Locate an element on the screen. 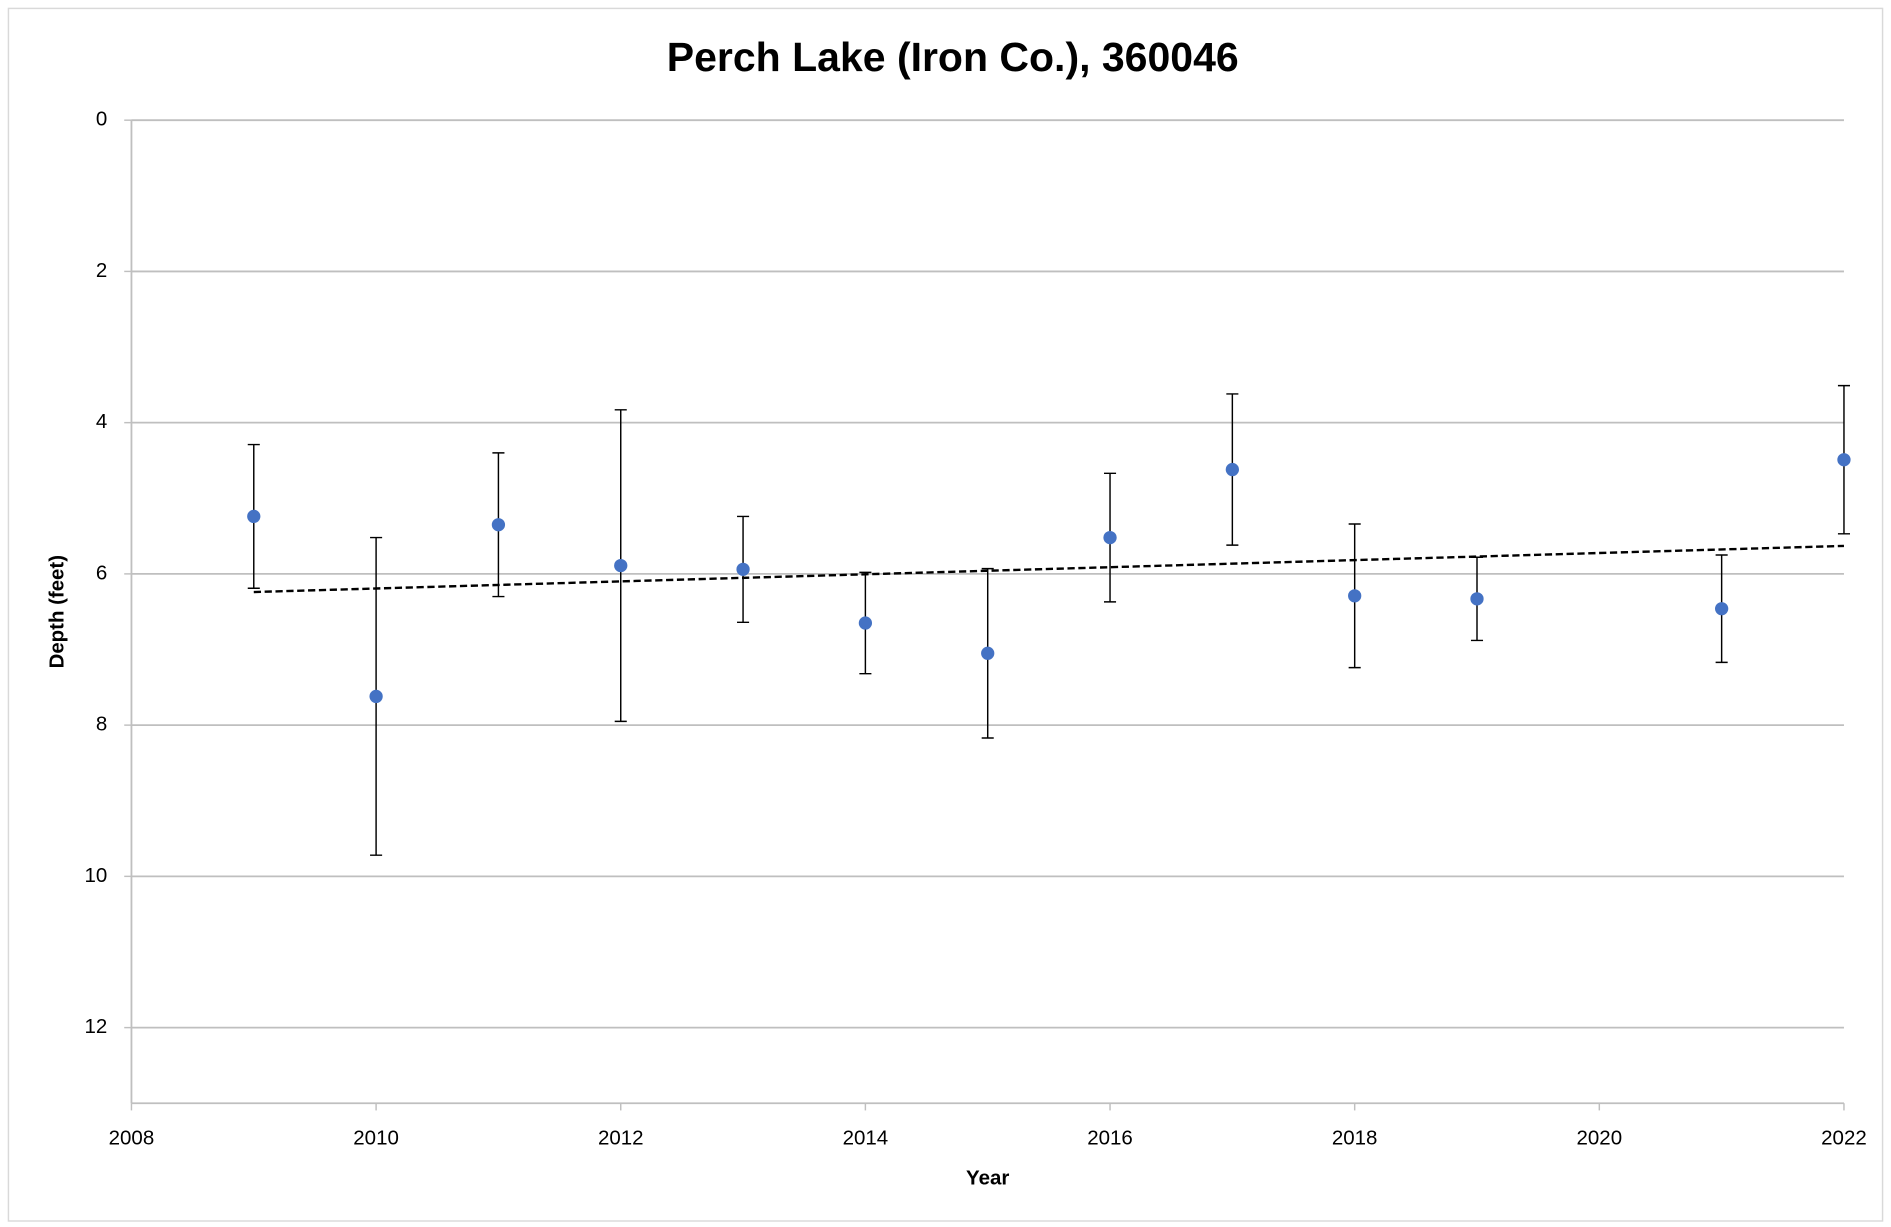 This screenshot has width=1891, height=1227. y-axis-title: Depth (feet) is located at coordinates (56, 611).